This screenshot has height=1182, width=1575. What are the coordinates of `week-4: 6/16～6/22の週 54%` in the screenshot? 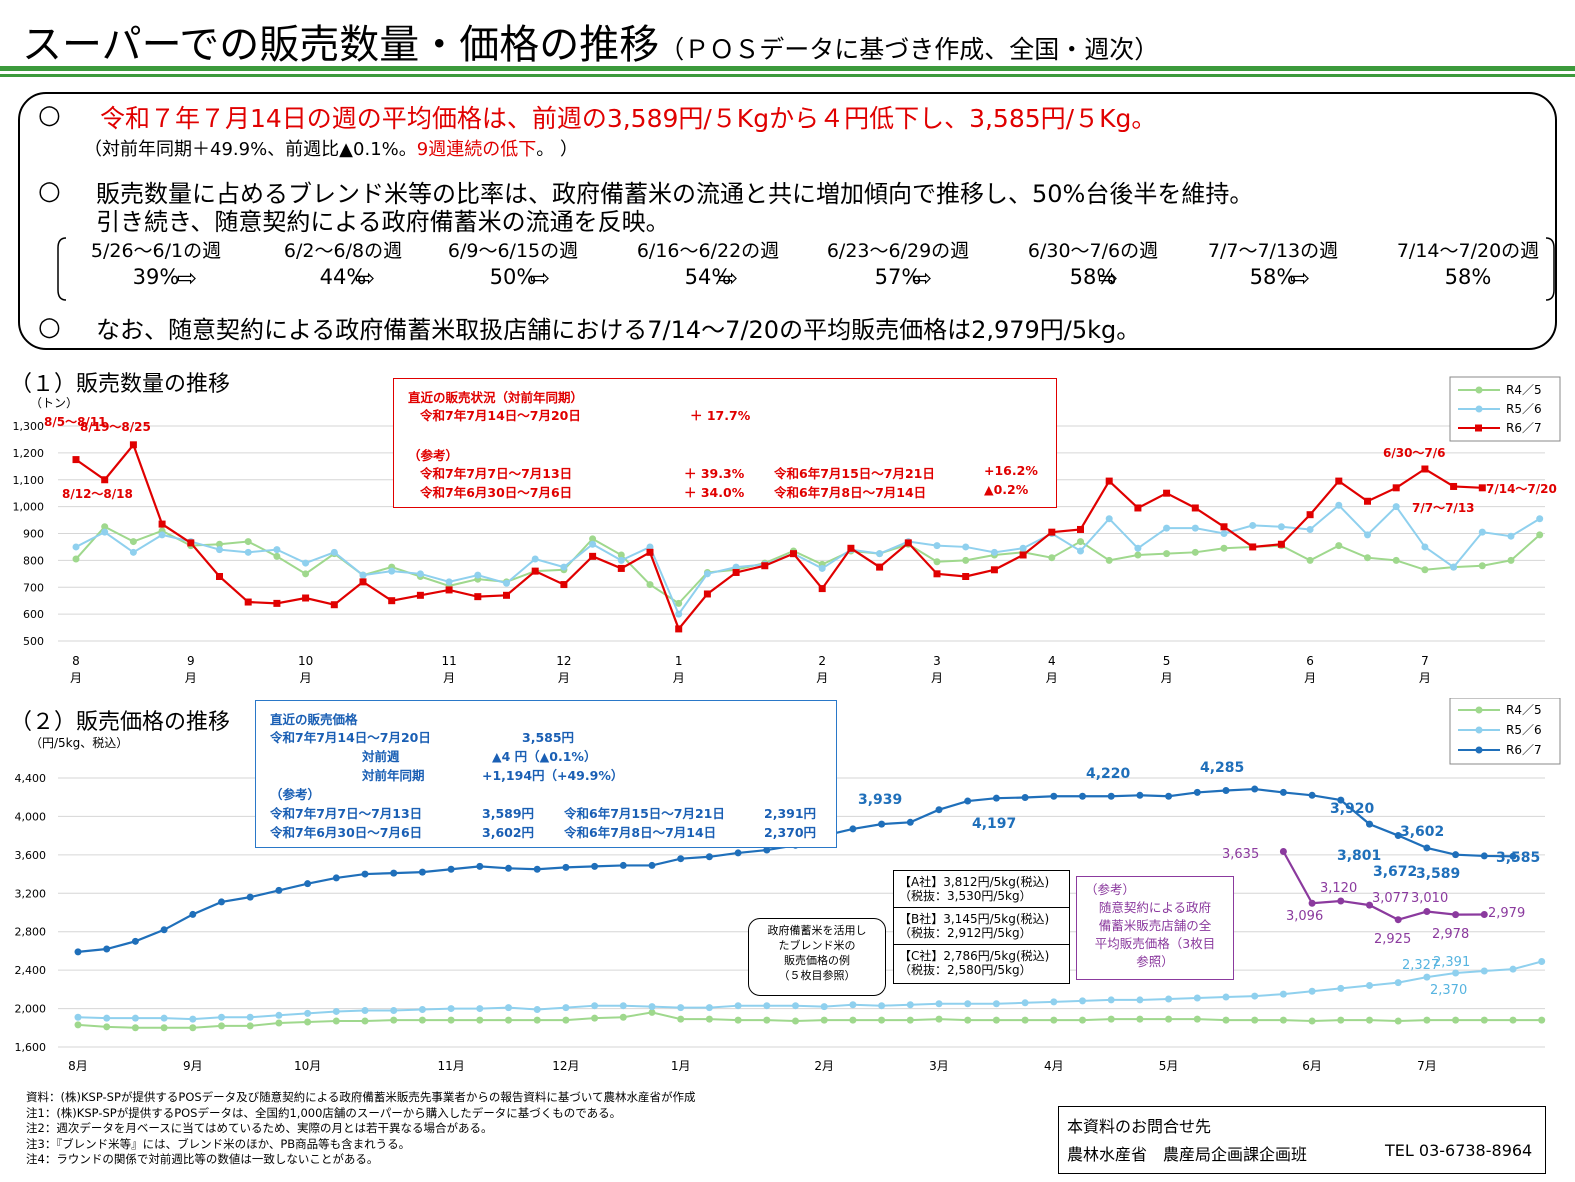 It's located at (708, 262).